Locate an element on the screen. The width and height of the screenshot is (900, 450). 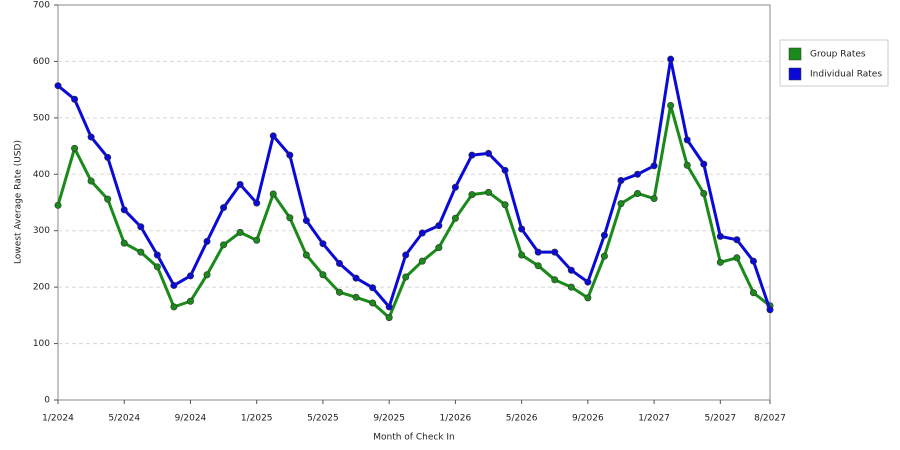
x-tick-label: 1/2025 is located at coordinates (257, 419).